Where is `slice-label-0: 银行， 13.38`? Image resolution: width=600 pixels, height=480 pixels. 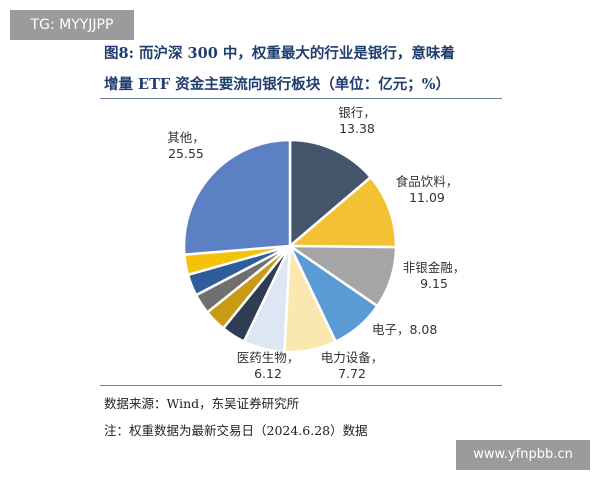
slice-label-0: 银行， 13.38 is located at coordinates (357, 120).